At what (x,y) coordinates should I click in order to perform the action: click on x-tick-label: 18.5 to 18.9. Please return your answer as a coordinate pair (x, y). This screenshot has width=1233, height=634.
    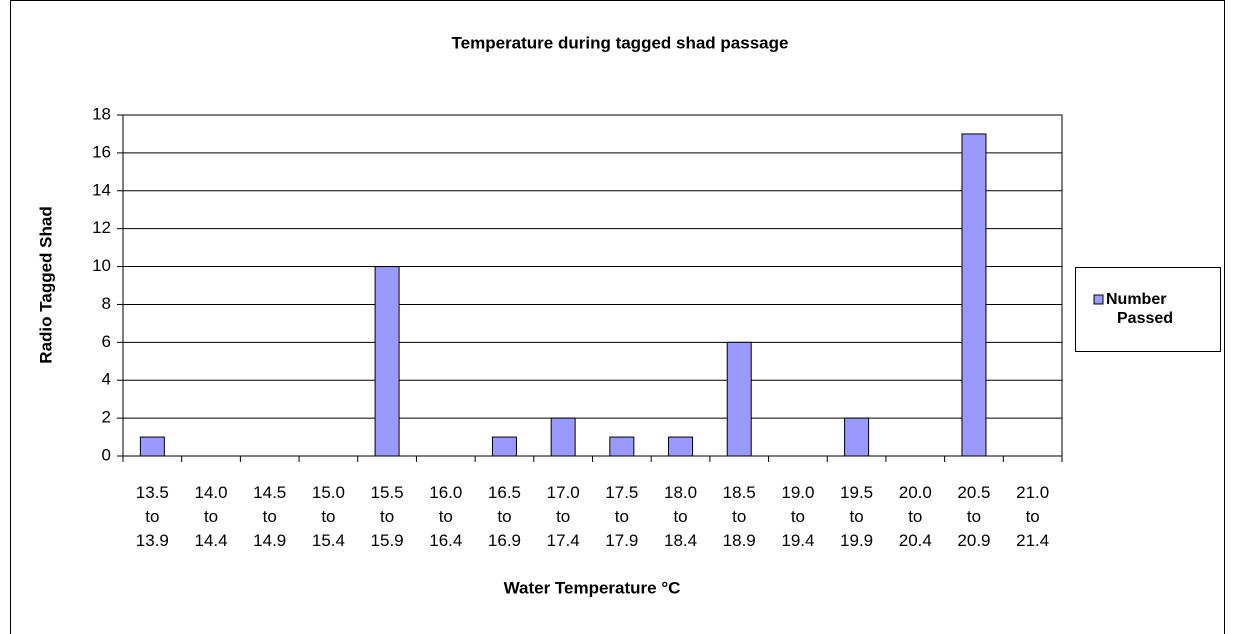
    Looking at the image, I should click on (739, 516).